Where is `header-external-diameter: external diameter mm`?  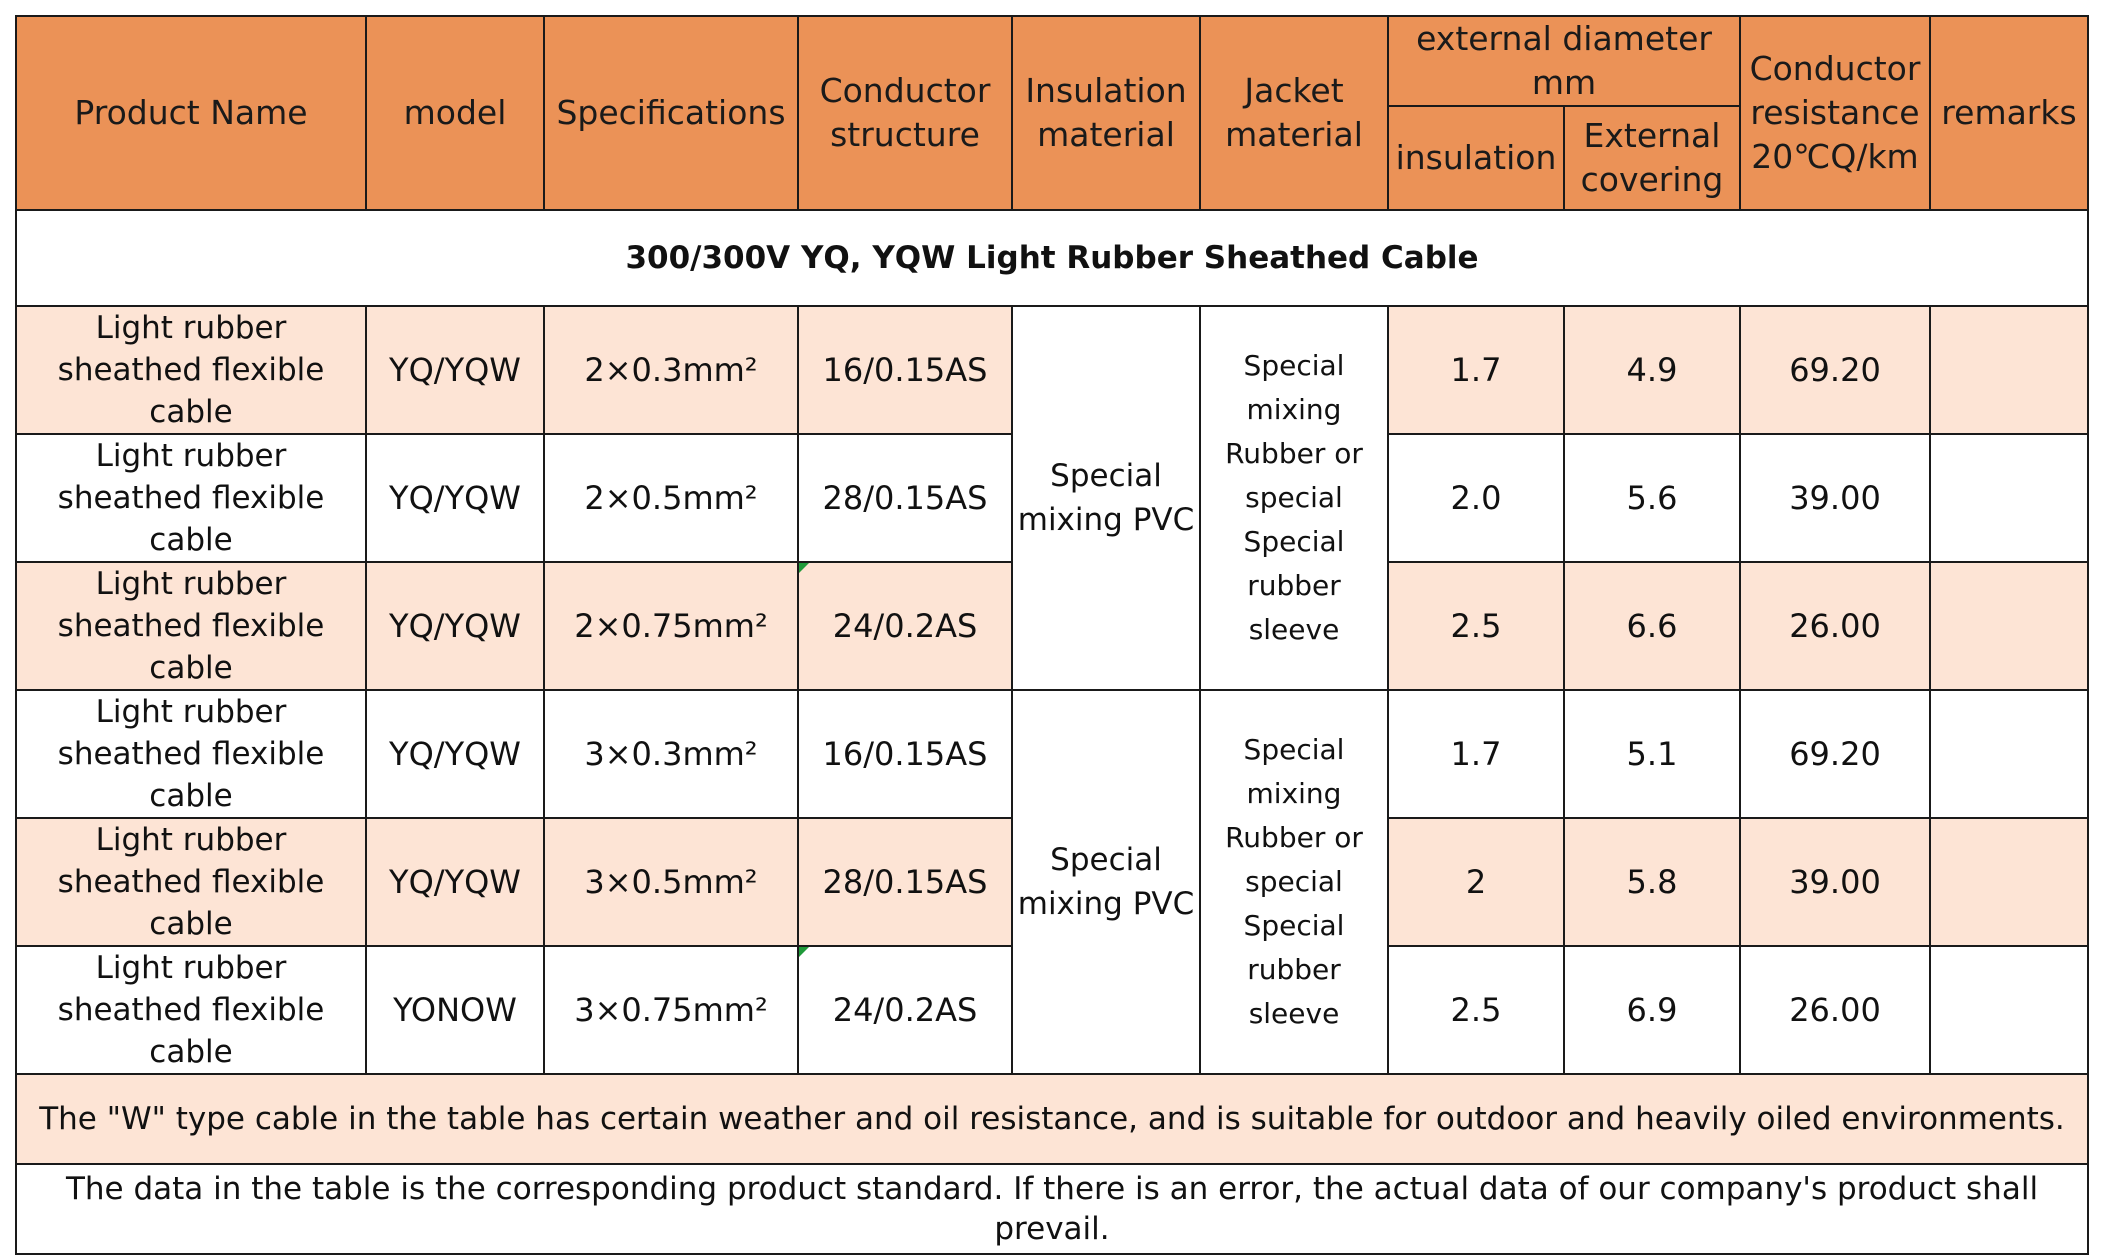 header-external-diameter: external diameter mm is located at coordinates (1564, 61).